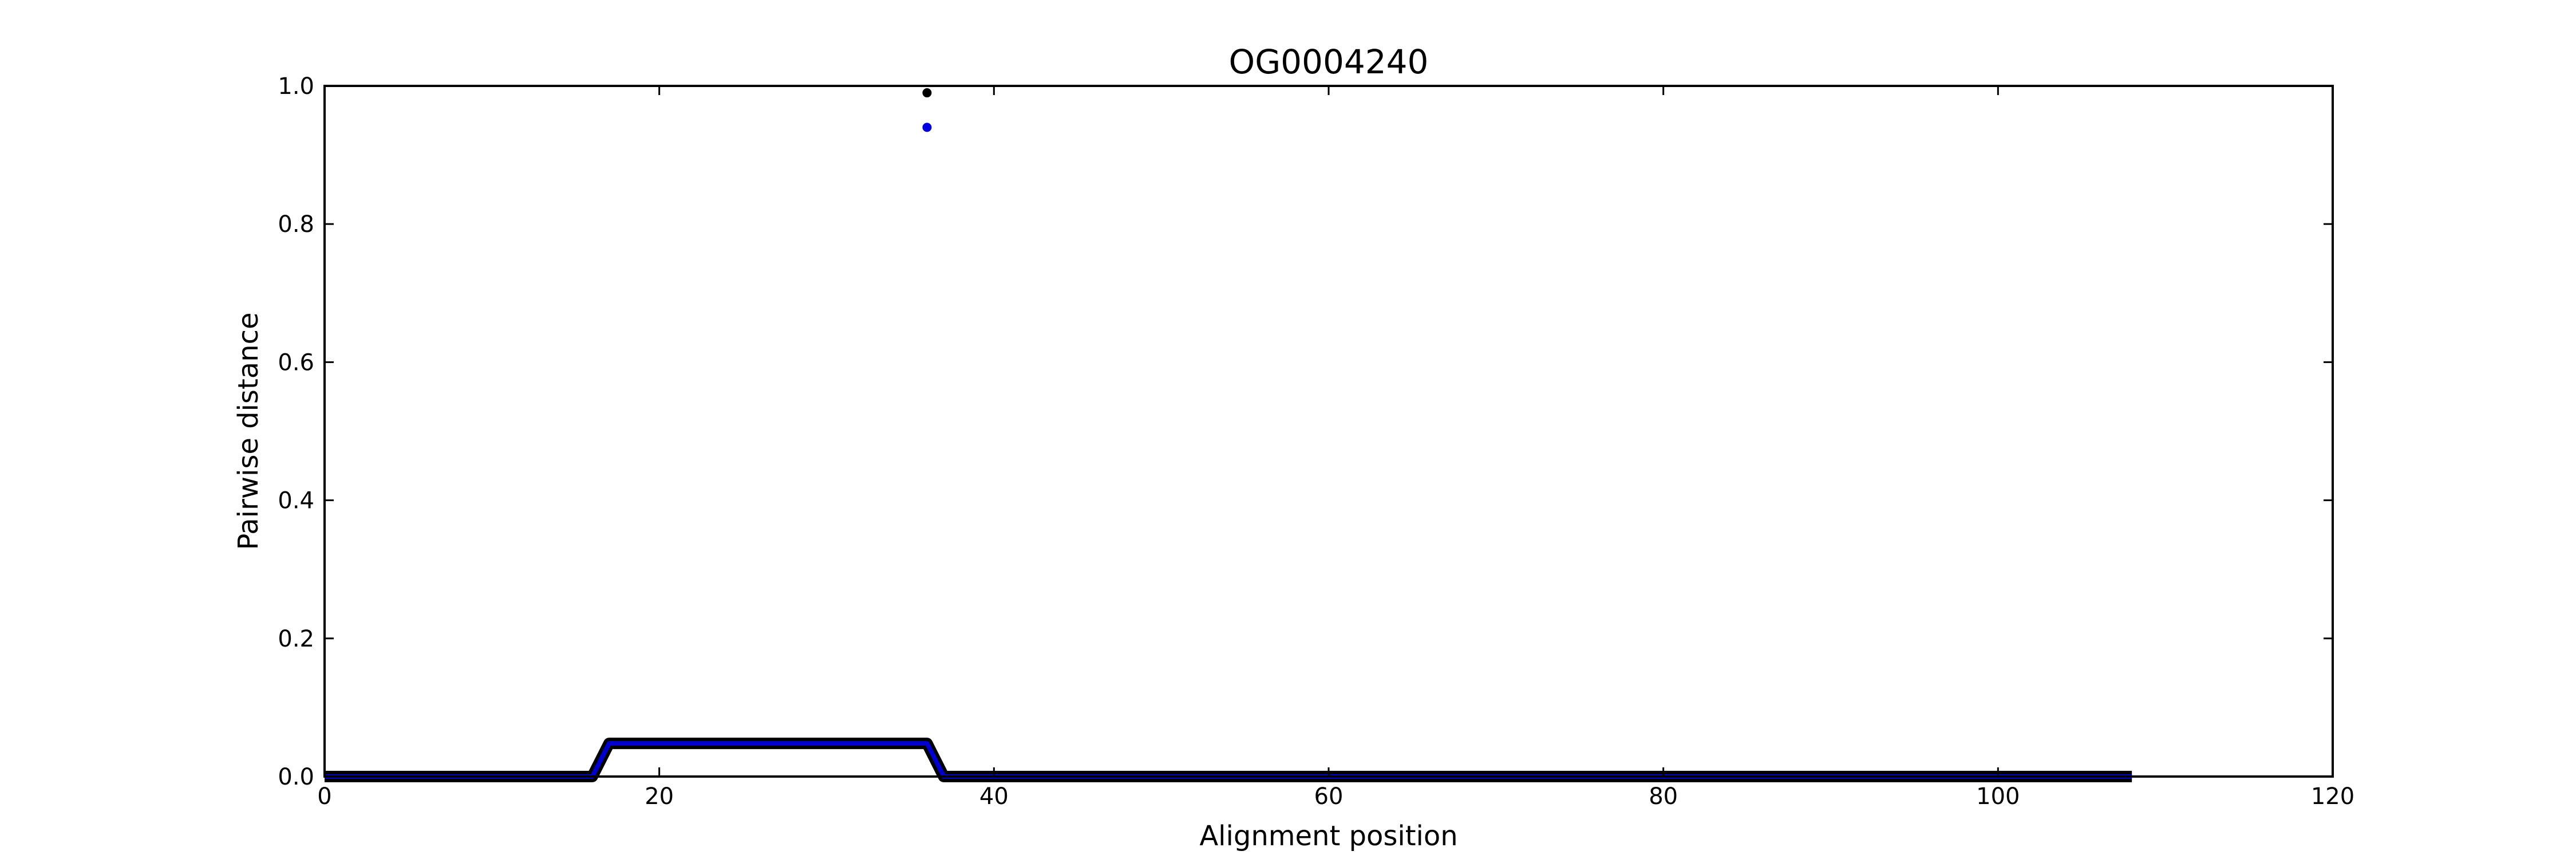  Describe the element at coordinates (296, 86) in the screenshot. I see `y-tick-label-5: 1.0` at that location.